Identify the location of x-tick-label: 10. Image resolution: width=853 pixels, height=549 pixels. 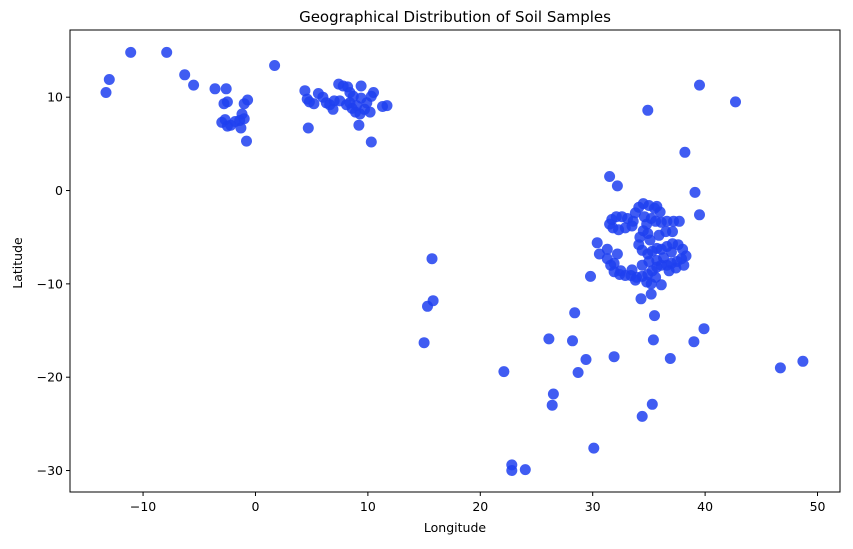
(368, 506).